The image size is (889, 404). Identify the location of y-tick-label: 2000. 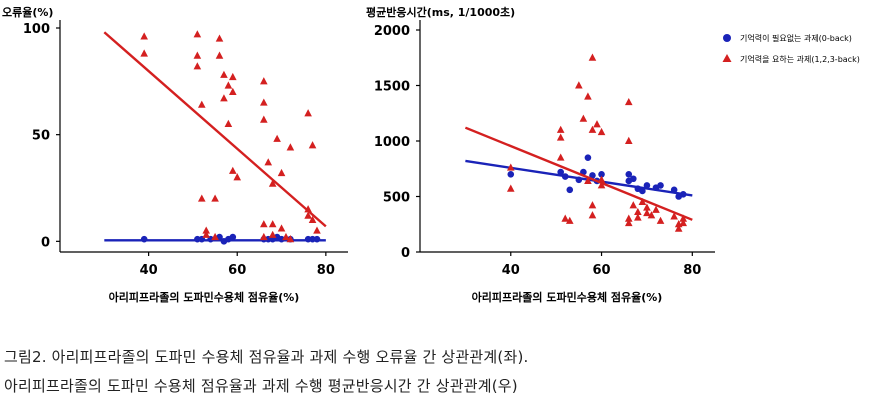
(392, 31).